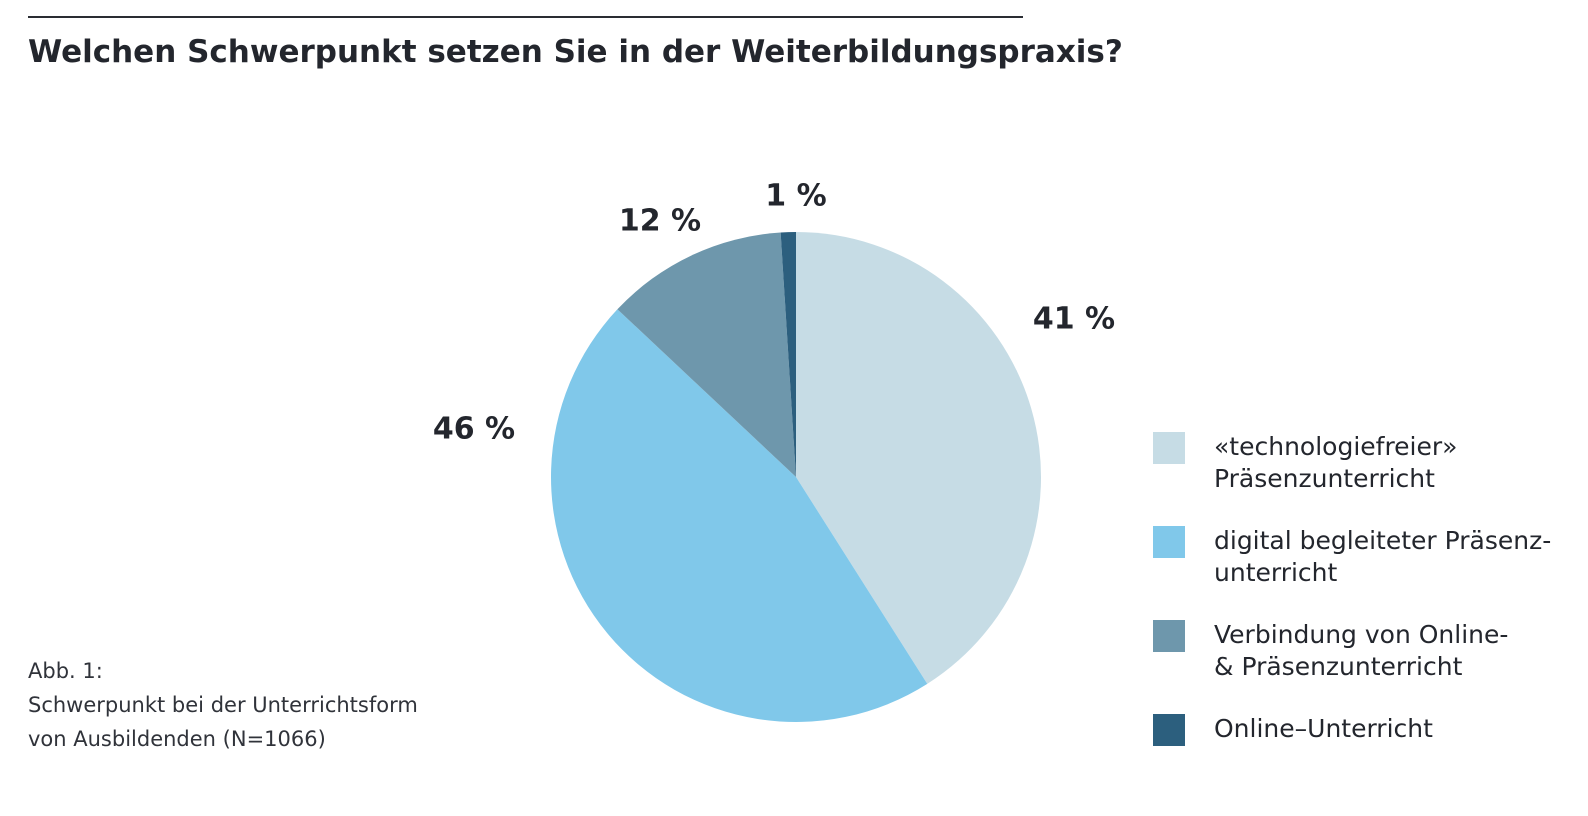 The width and height of the screenshot is (1588, 816). What do you see at coordinates (1383, 540) in the screenshot?
I see `legend-label-line: digital begleiteter Präsenz-` at bounding box center [1383, 540].